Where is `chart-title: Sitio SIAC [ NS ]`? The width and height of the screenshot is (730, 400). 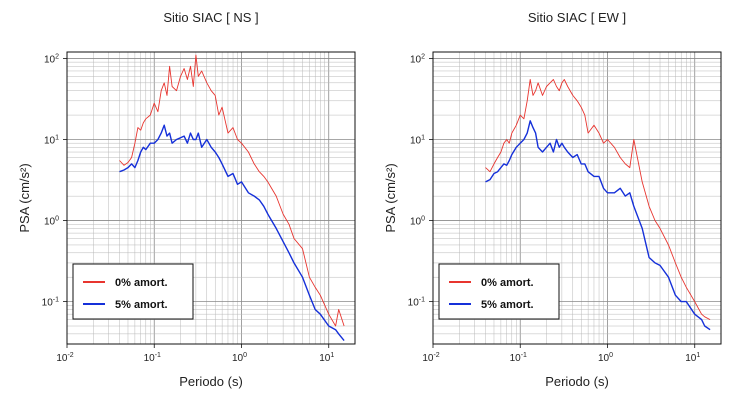 chart-title: Sitio SIAC [ NS ] is located at coordinates (210, 17).